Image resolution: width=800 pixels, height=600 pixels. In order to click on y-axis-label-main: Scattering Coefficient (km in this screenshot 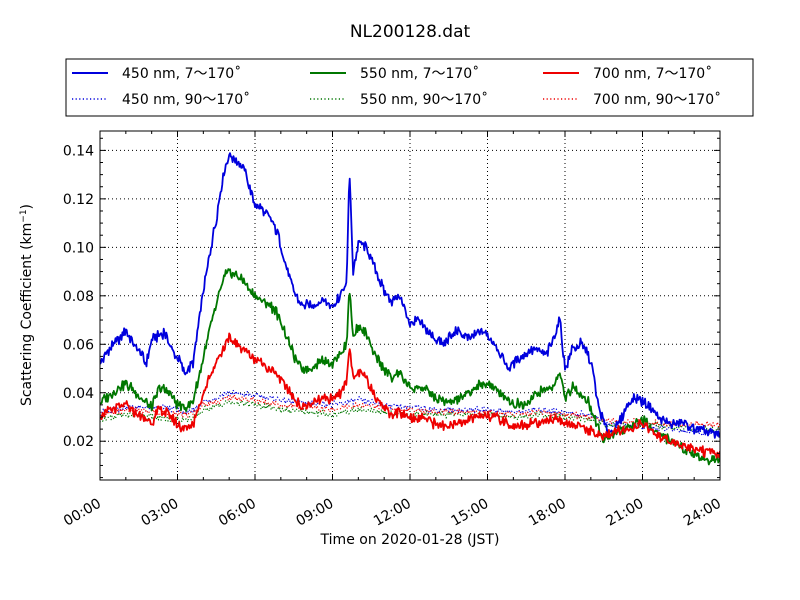, I will do `click(27, 314)`.